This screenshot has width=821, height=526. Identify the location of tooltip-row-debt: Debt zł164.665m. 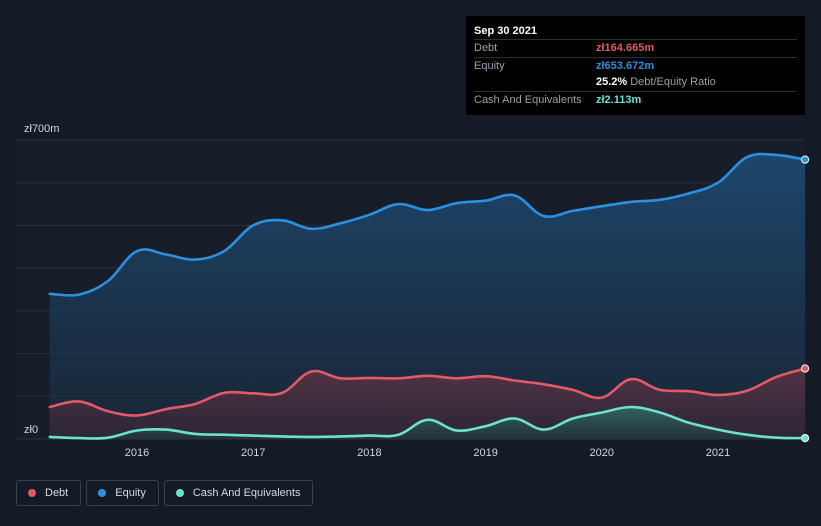
(635, 48).